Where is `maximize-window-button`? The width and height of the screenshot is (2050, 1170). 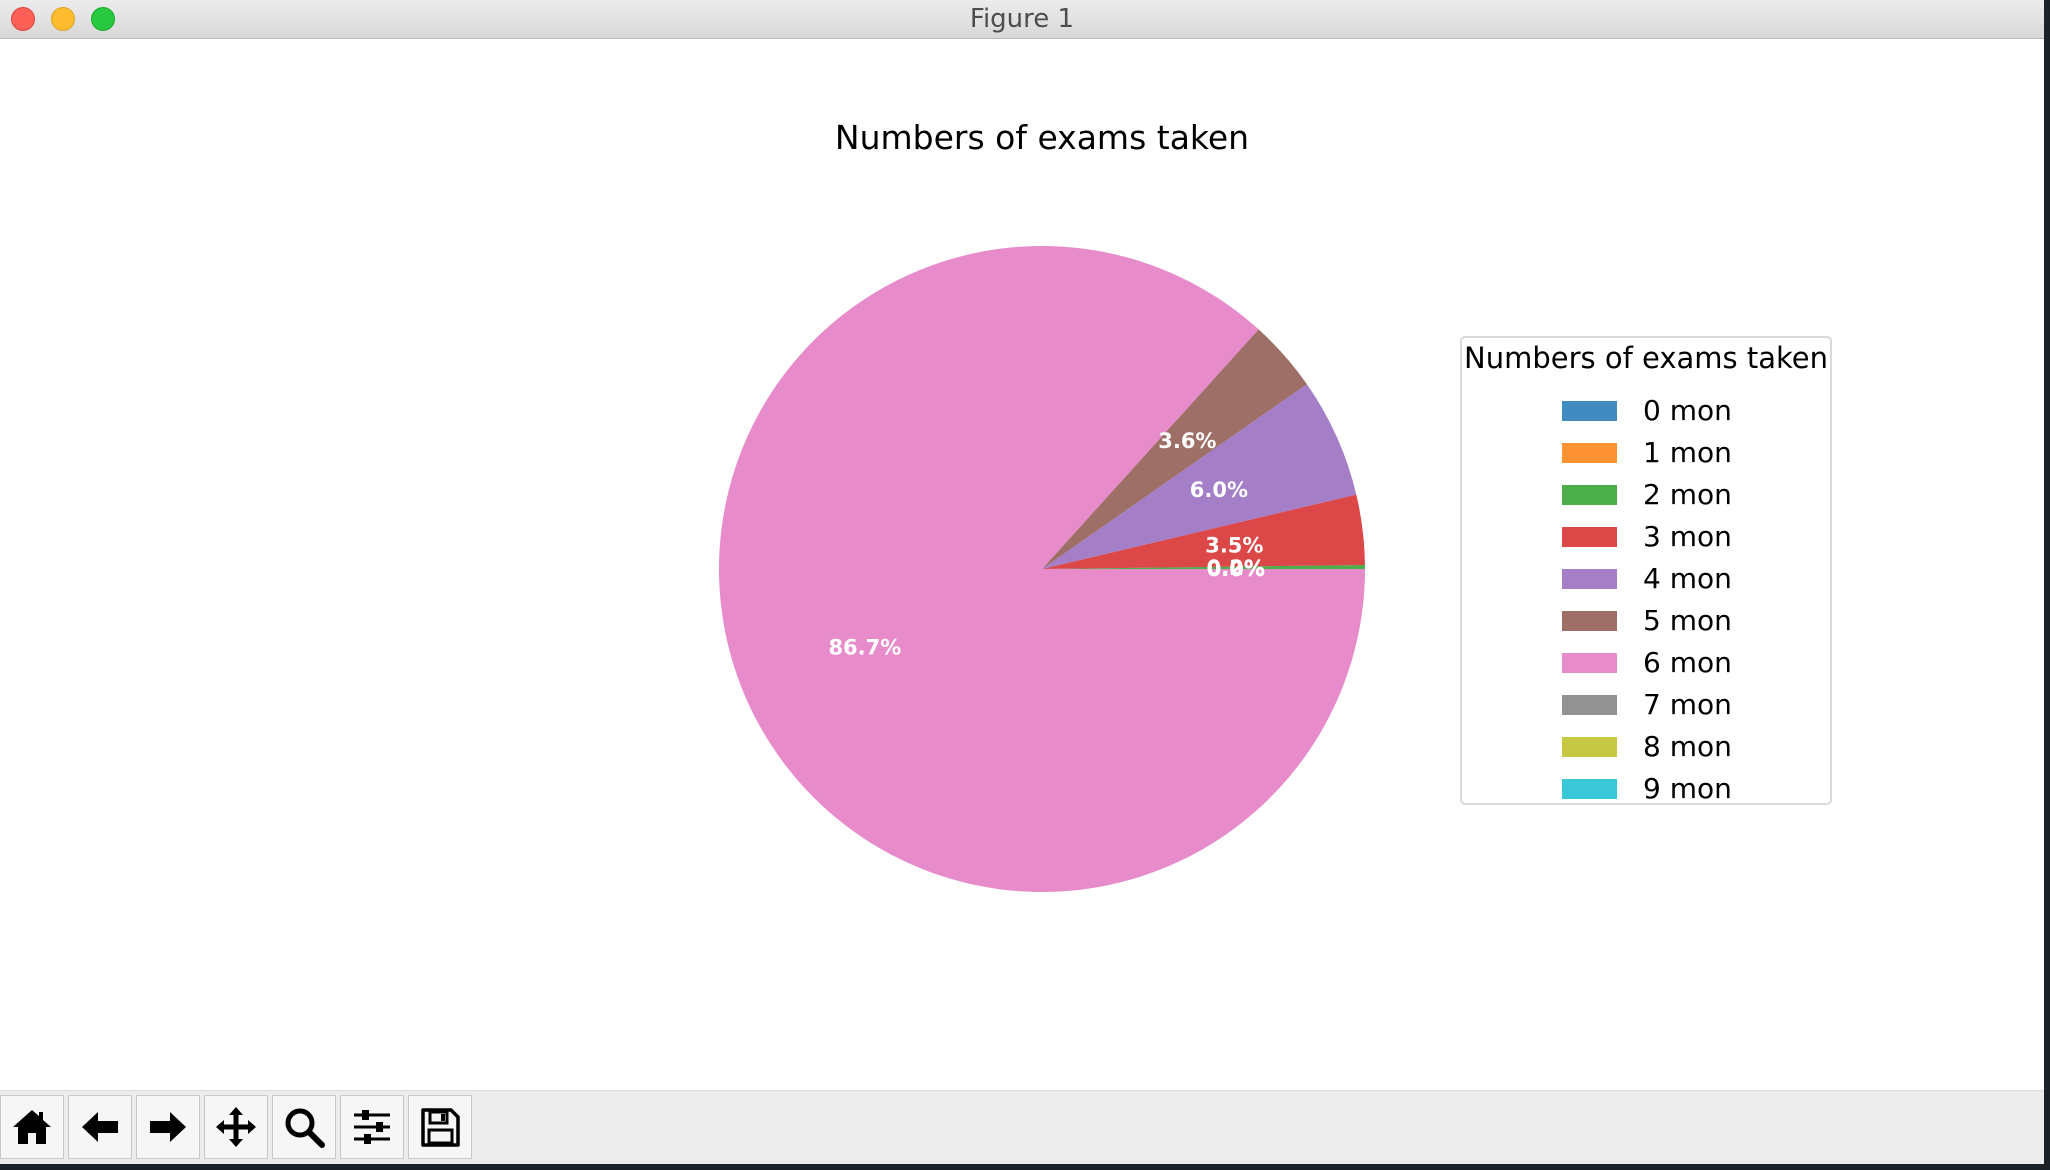
maximize-window-button is located at coordinates (103, 19).